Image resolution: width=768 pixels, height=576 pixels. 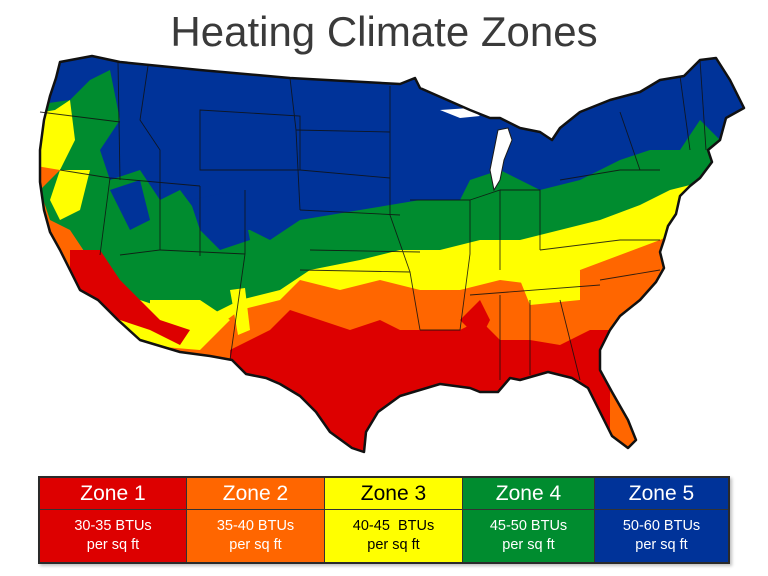 I want to click on map-title: Heating Climate Zones, so click(x=384, y=31).